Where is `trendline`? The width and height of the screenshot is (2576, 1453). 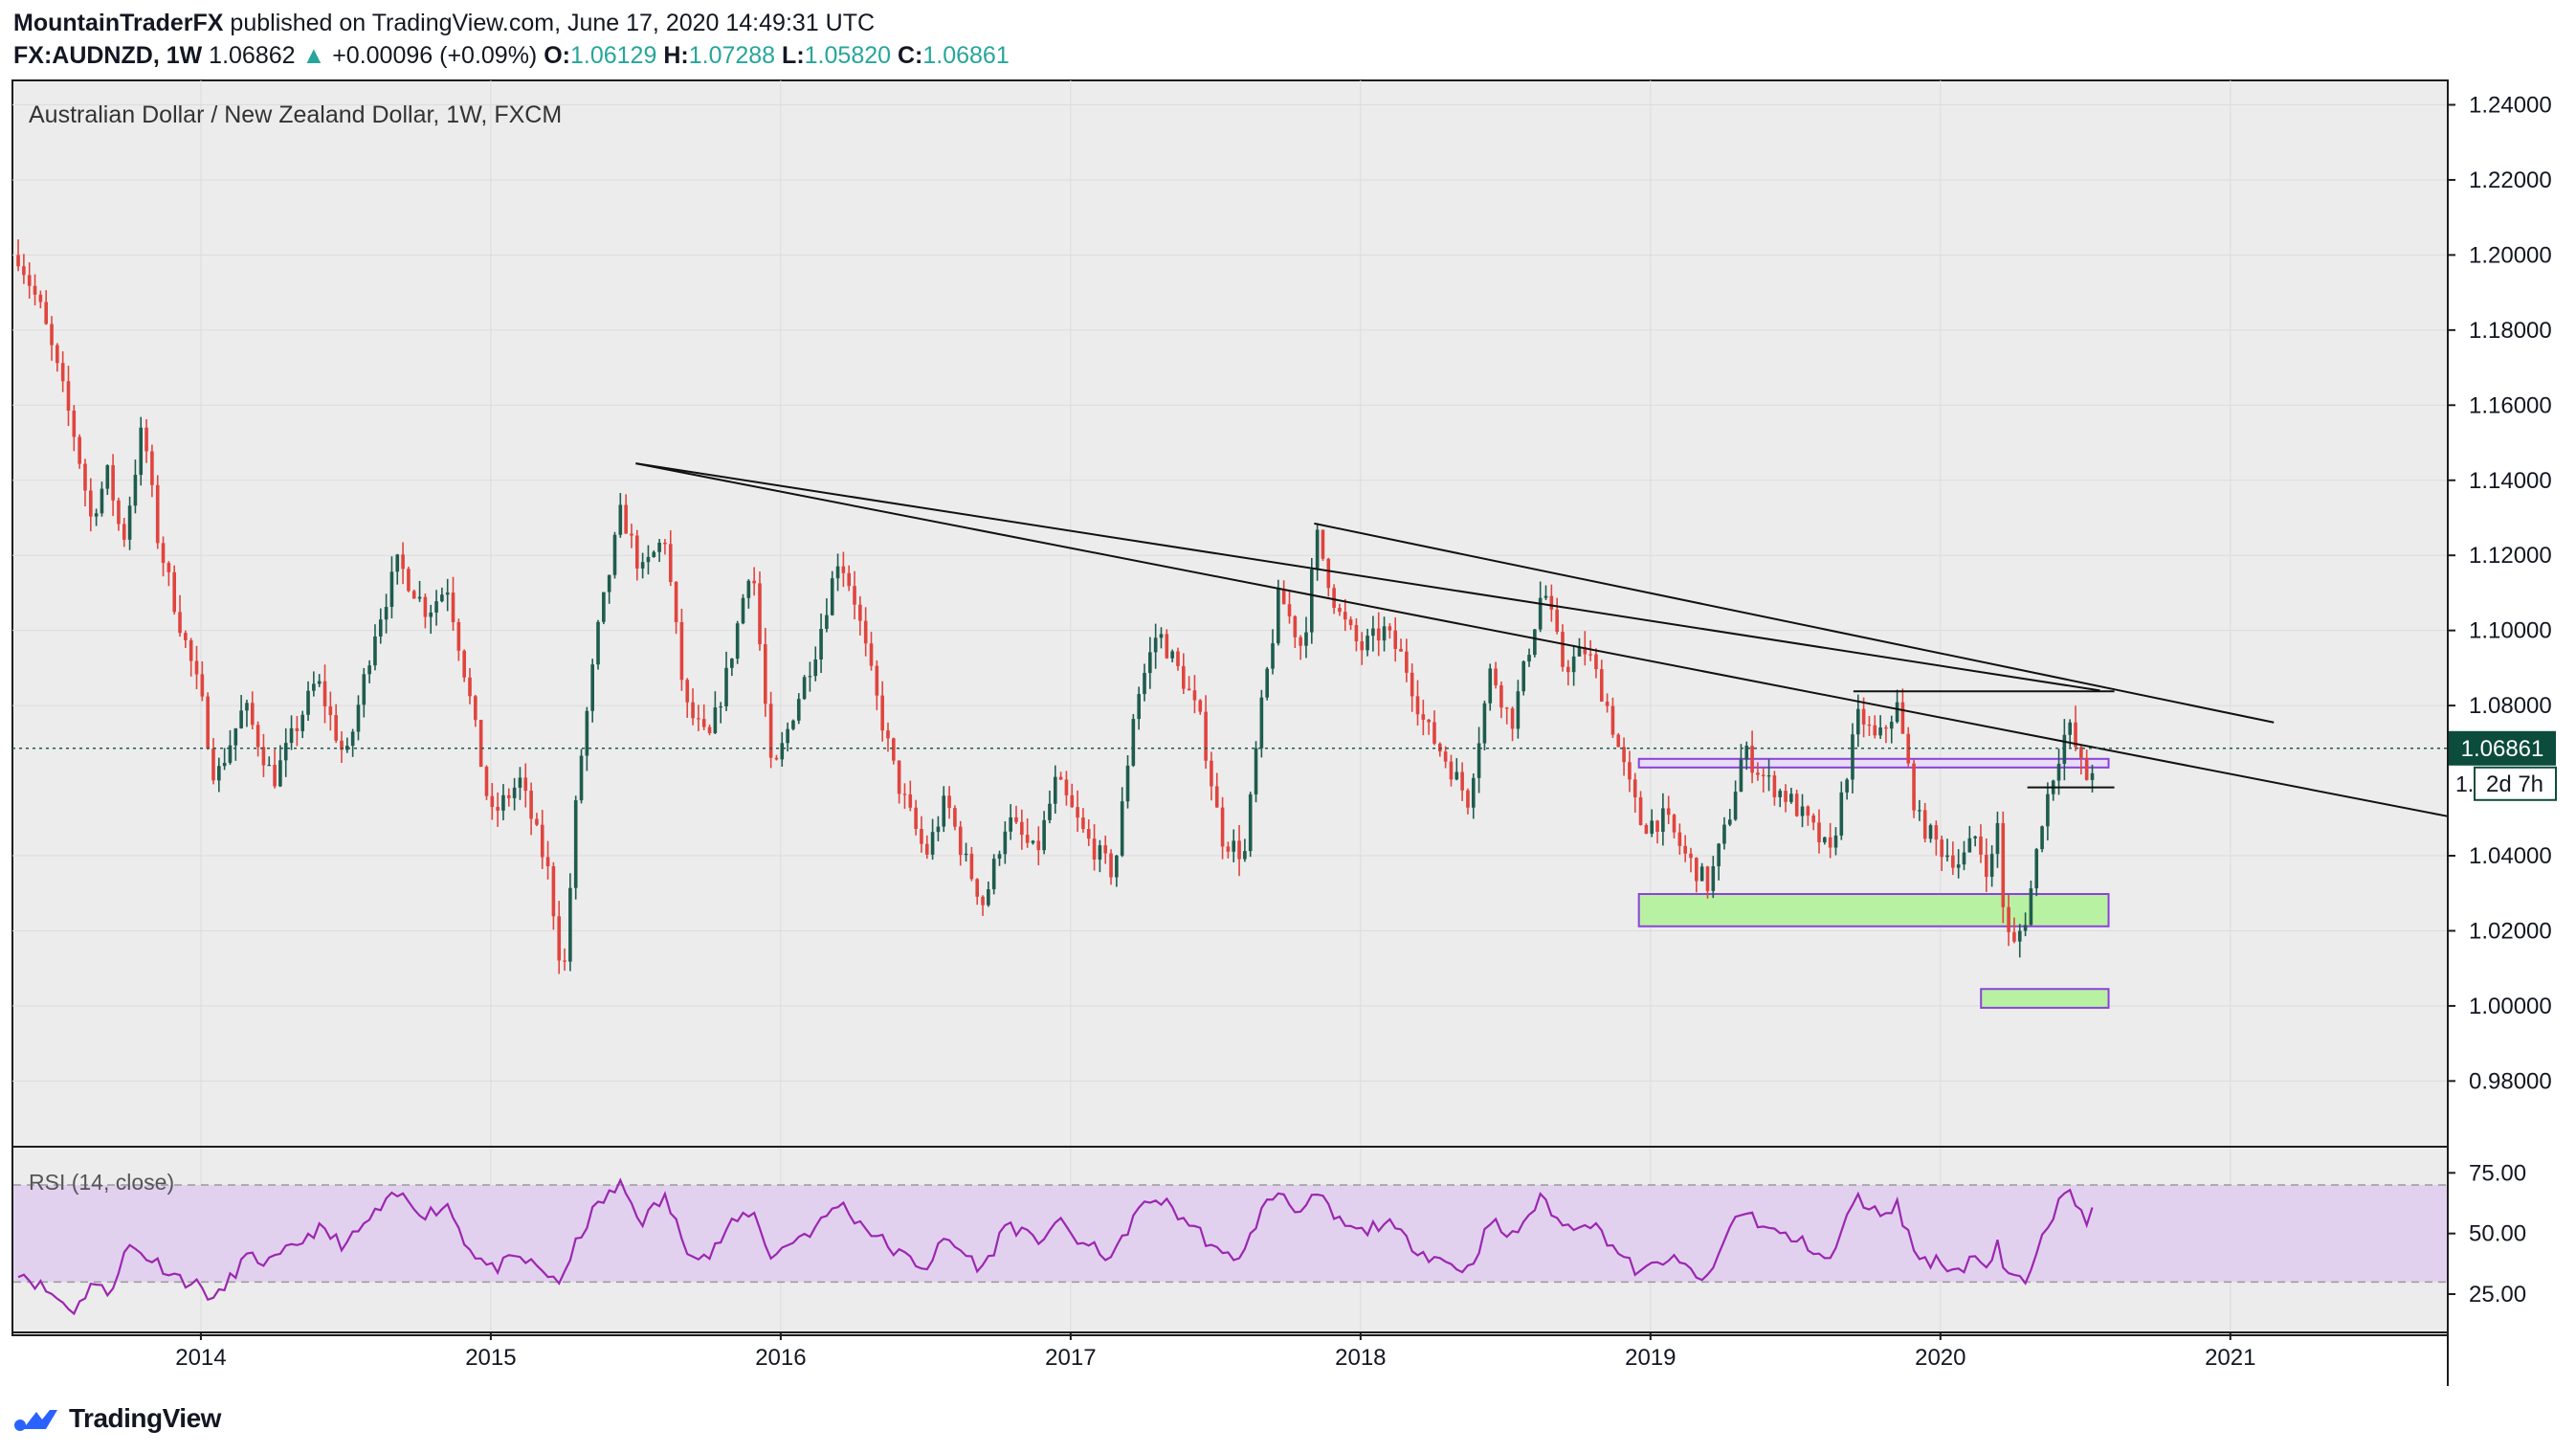
trendline is located at coordinates (1794, 623).